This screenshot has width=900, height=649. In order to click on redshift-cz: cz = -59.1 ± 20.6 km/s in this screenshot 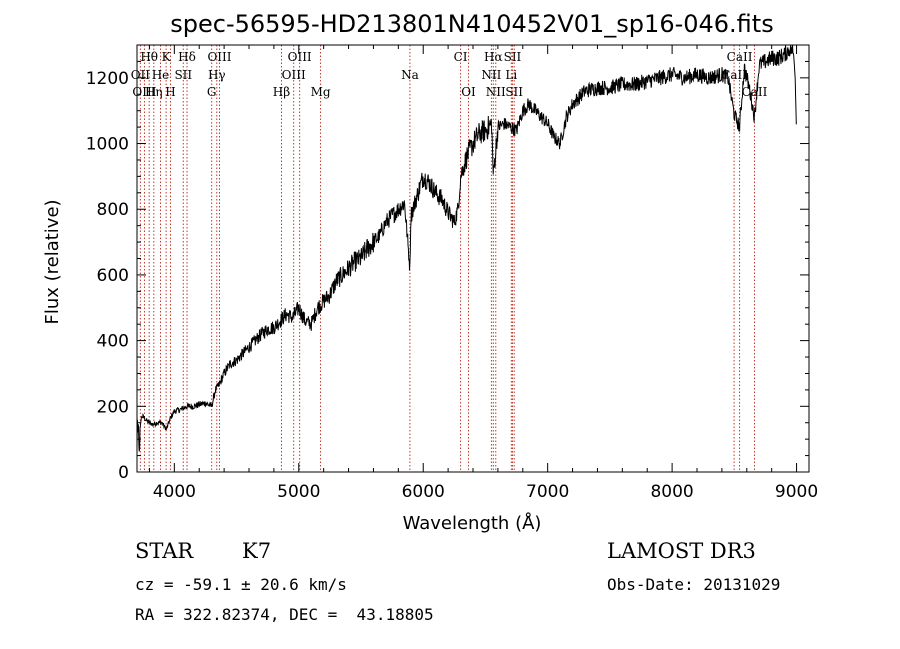, I will do `click(241, 584)`.